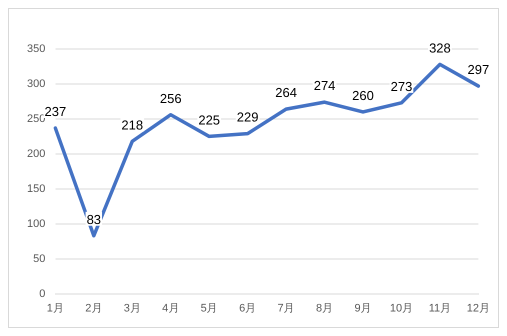 The image size is (507, 336). I want to click on data-label: 274, so click(325, 86).